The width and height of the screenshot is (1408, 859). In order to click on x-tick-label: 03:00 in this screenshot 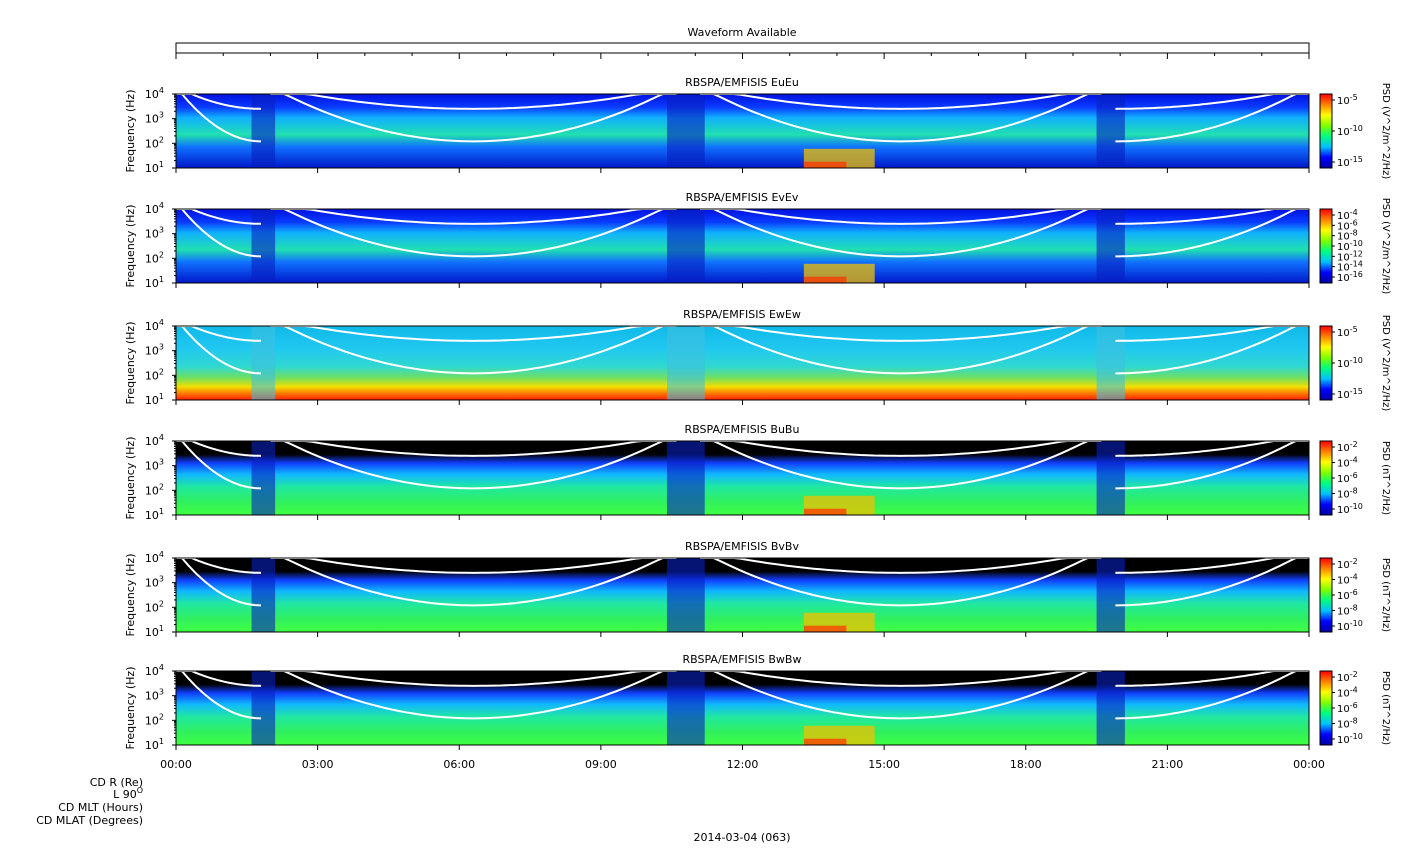, I will do `click(318, 764)`.